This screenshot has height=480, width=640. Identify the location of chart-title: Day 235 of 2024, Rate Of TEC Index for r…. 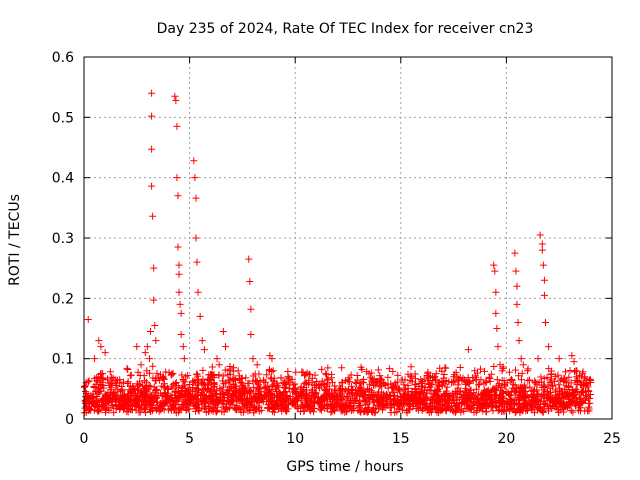
(345, 29).